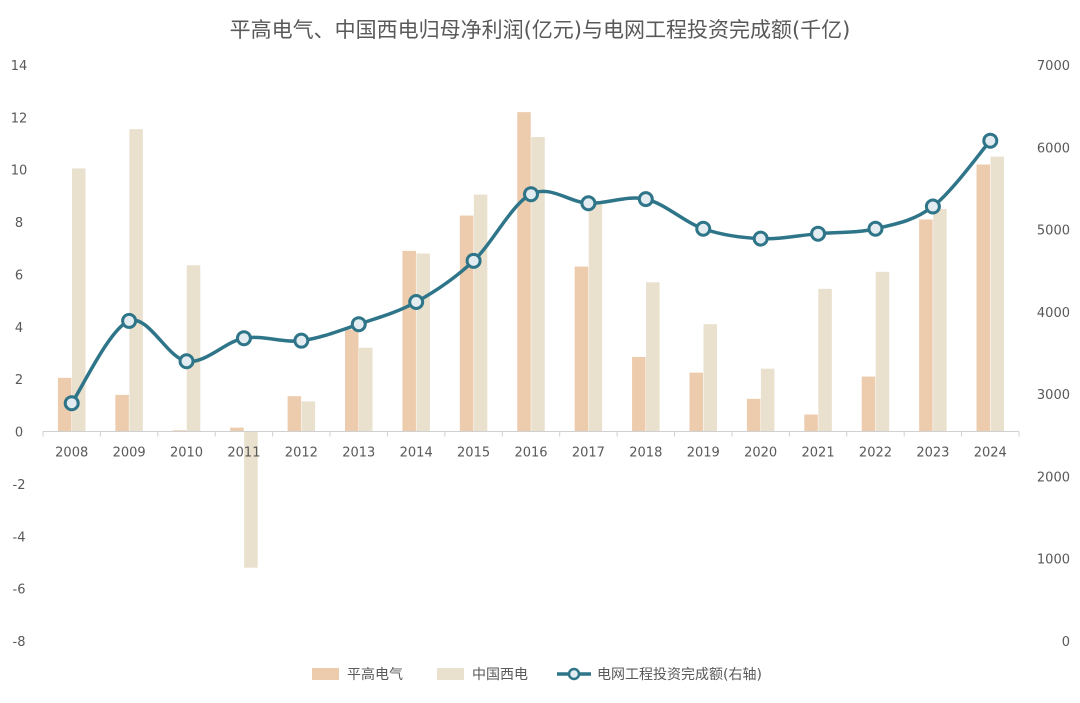  I want to click on right-tick-label: 2000, so click(1053, 477).